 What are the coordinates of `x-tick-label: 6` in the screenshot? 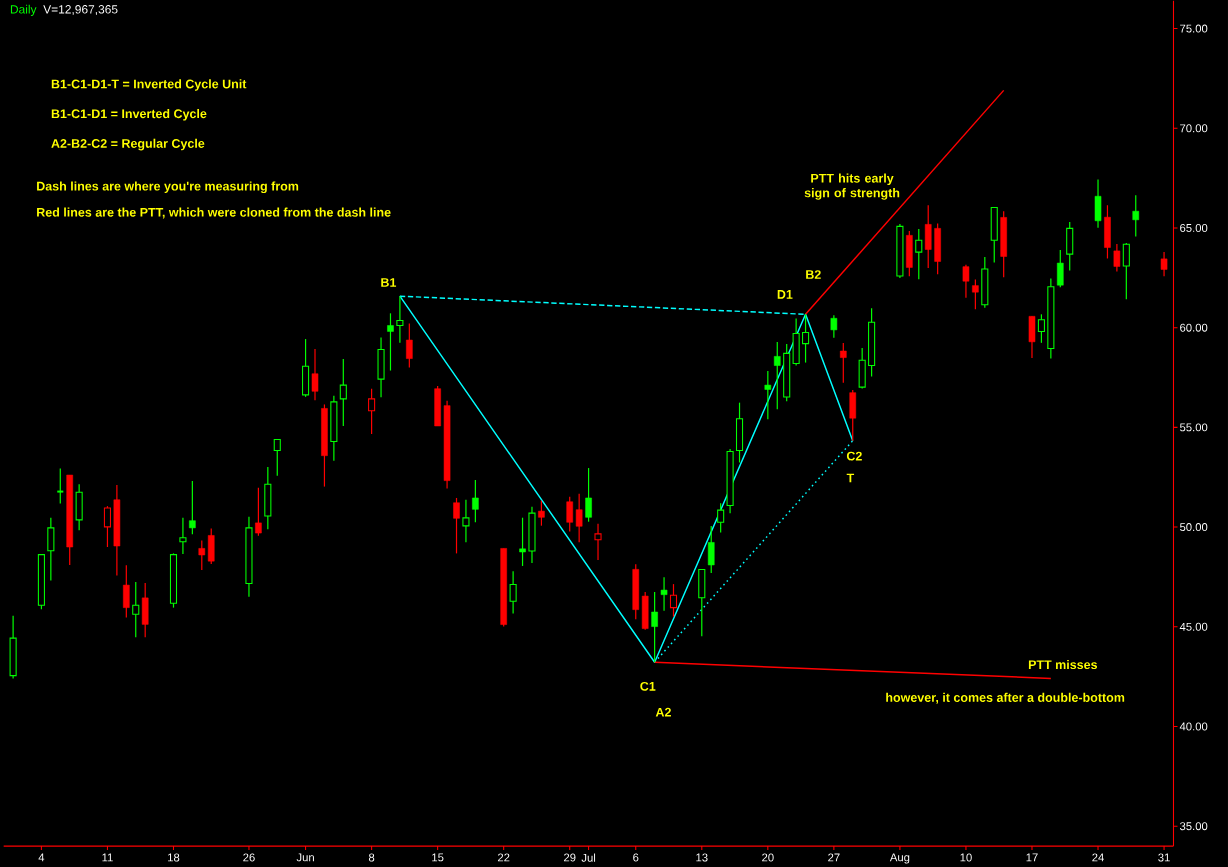 It's located at (636, 857).